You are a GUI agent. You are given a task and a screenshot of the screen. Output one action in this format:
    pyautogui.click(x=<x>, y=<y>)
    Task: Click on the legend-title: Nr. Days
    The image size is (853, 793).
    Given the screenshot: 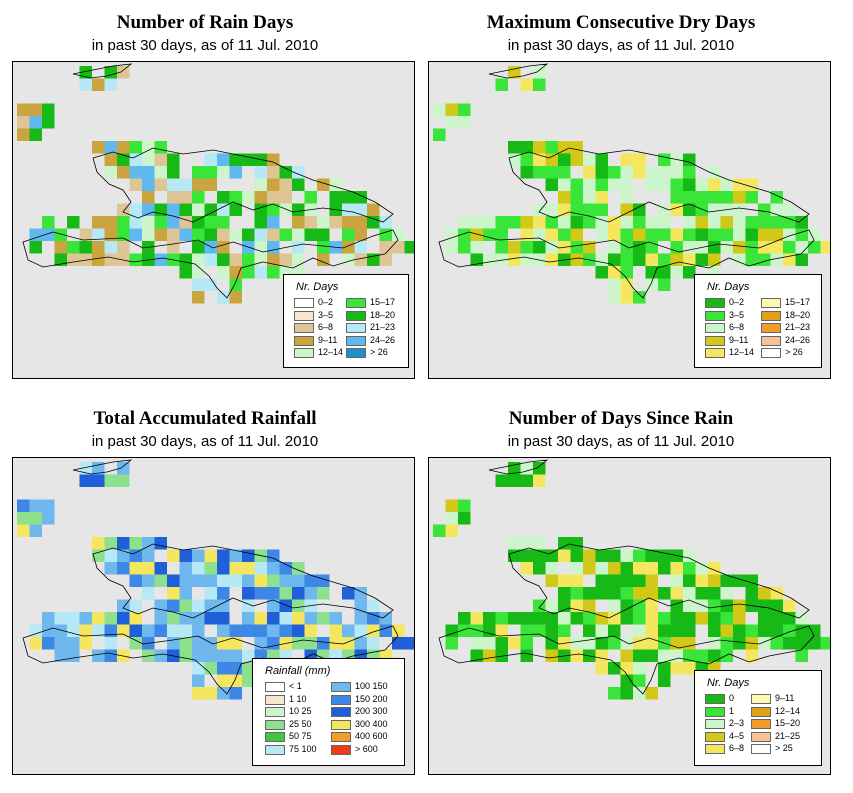 What is the action you would take?
    pyautogui.click(x=728, y=287)
    